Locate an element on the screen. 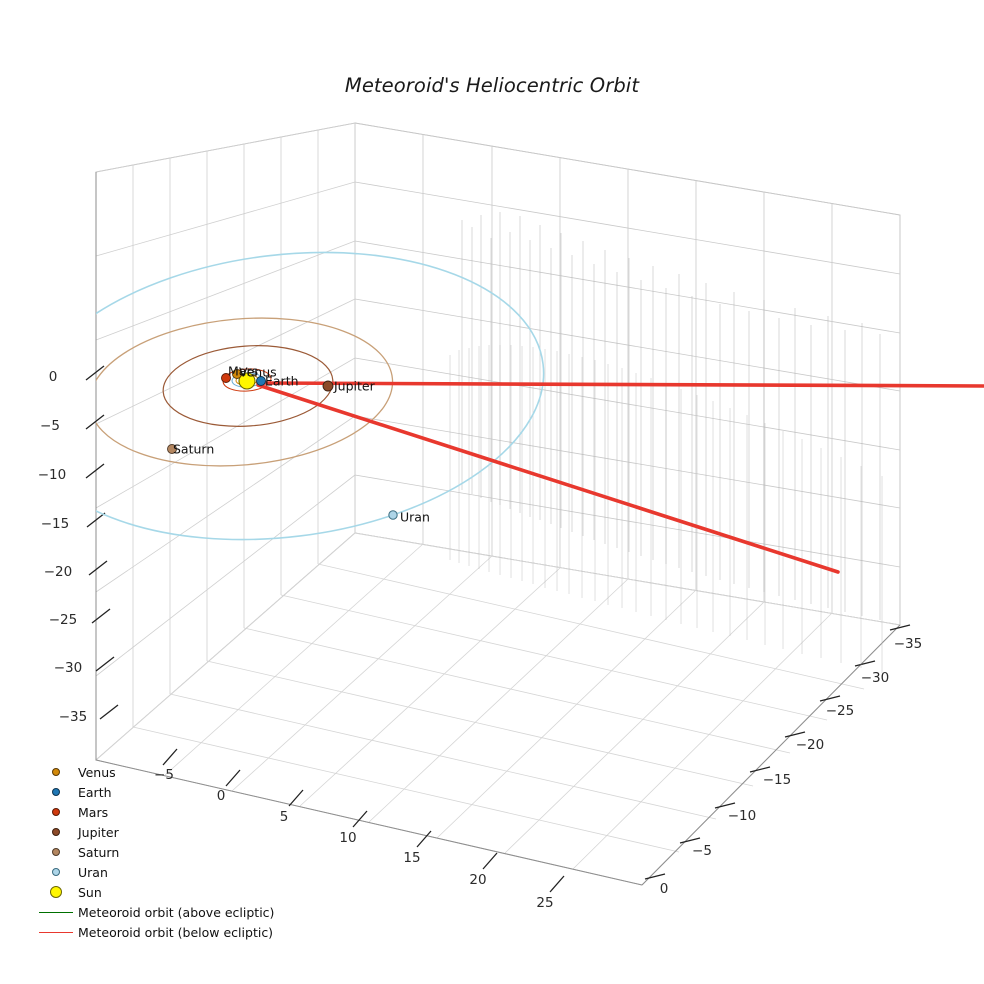 This screenshot has width=984, height=984. legend-marker-saturn-icon is located at coordinates (56, 852).